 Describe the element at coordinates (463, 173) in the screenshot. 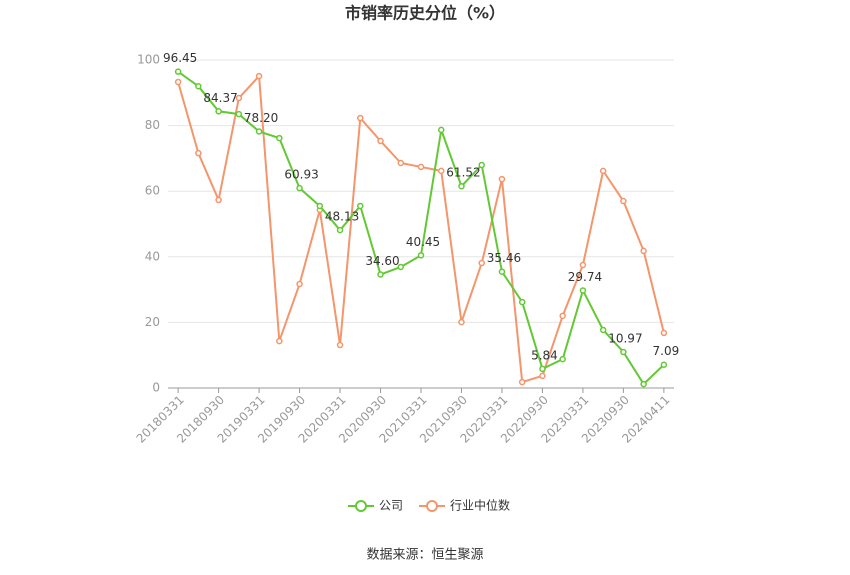

I see `data-label: 61.52` at that location.